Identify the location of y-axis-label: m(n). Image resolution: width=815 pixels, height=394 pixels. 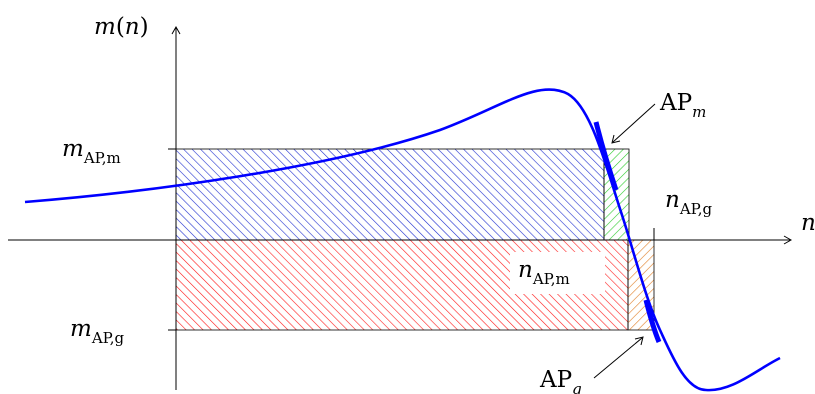
(121, 27).